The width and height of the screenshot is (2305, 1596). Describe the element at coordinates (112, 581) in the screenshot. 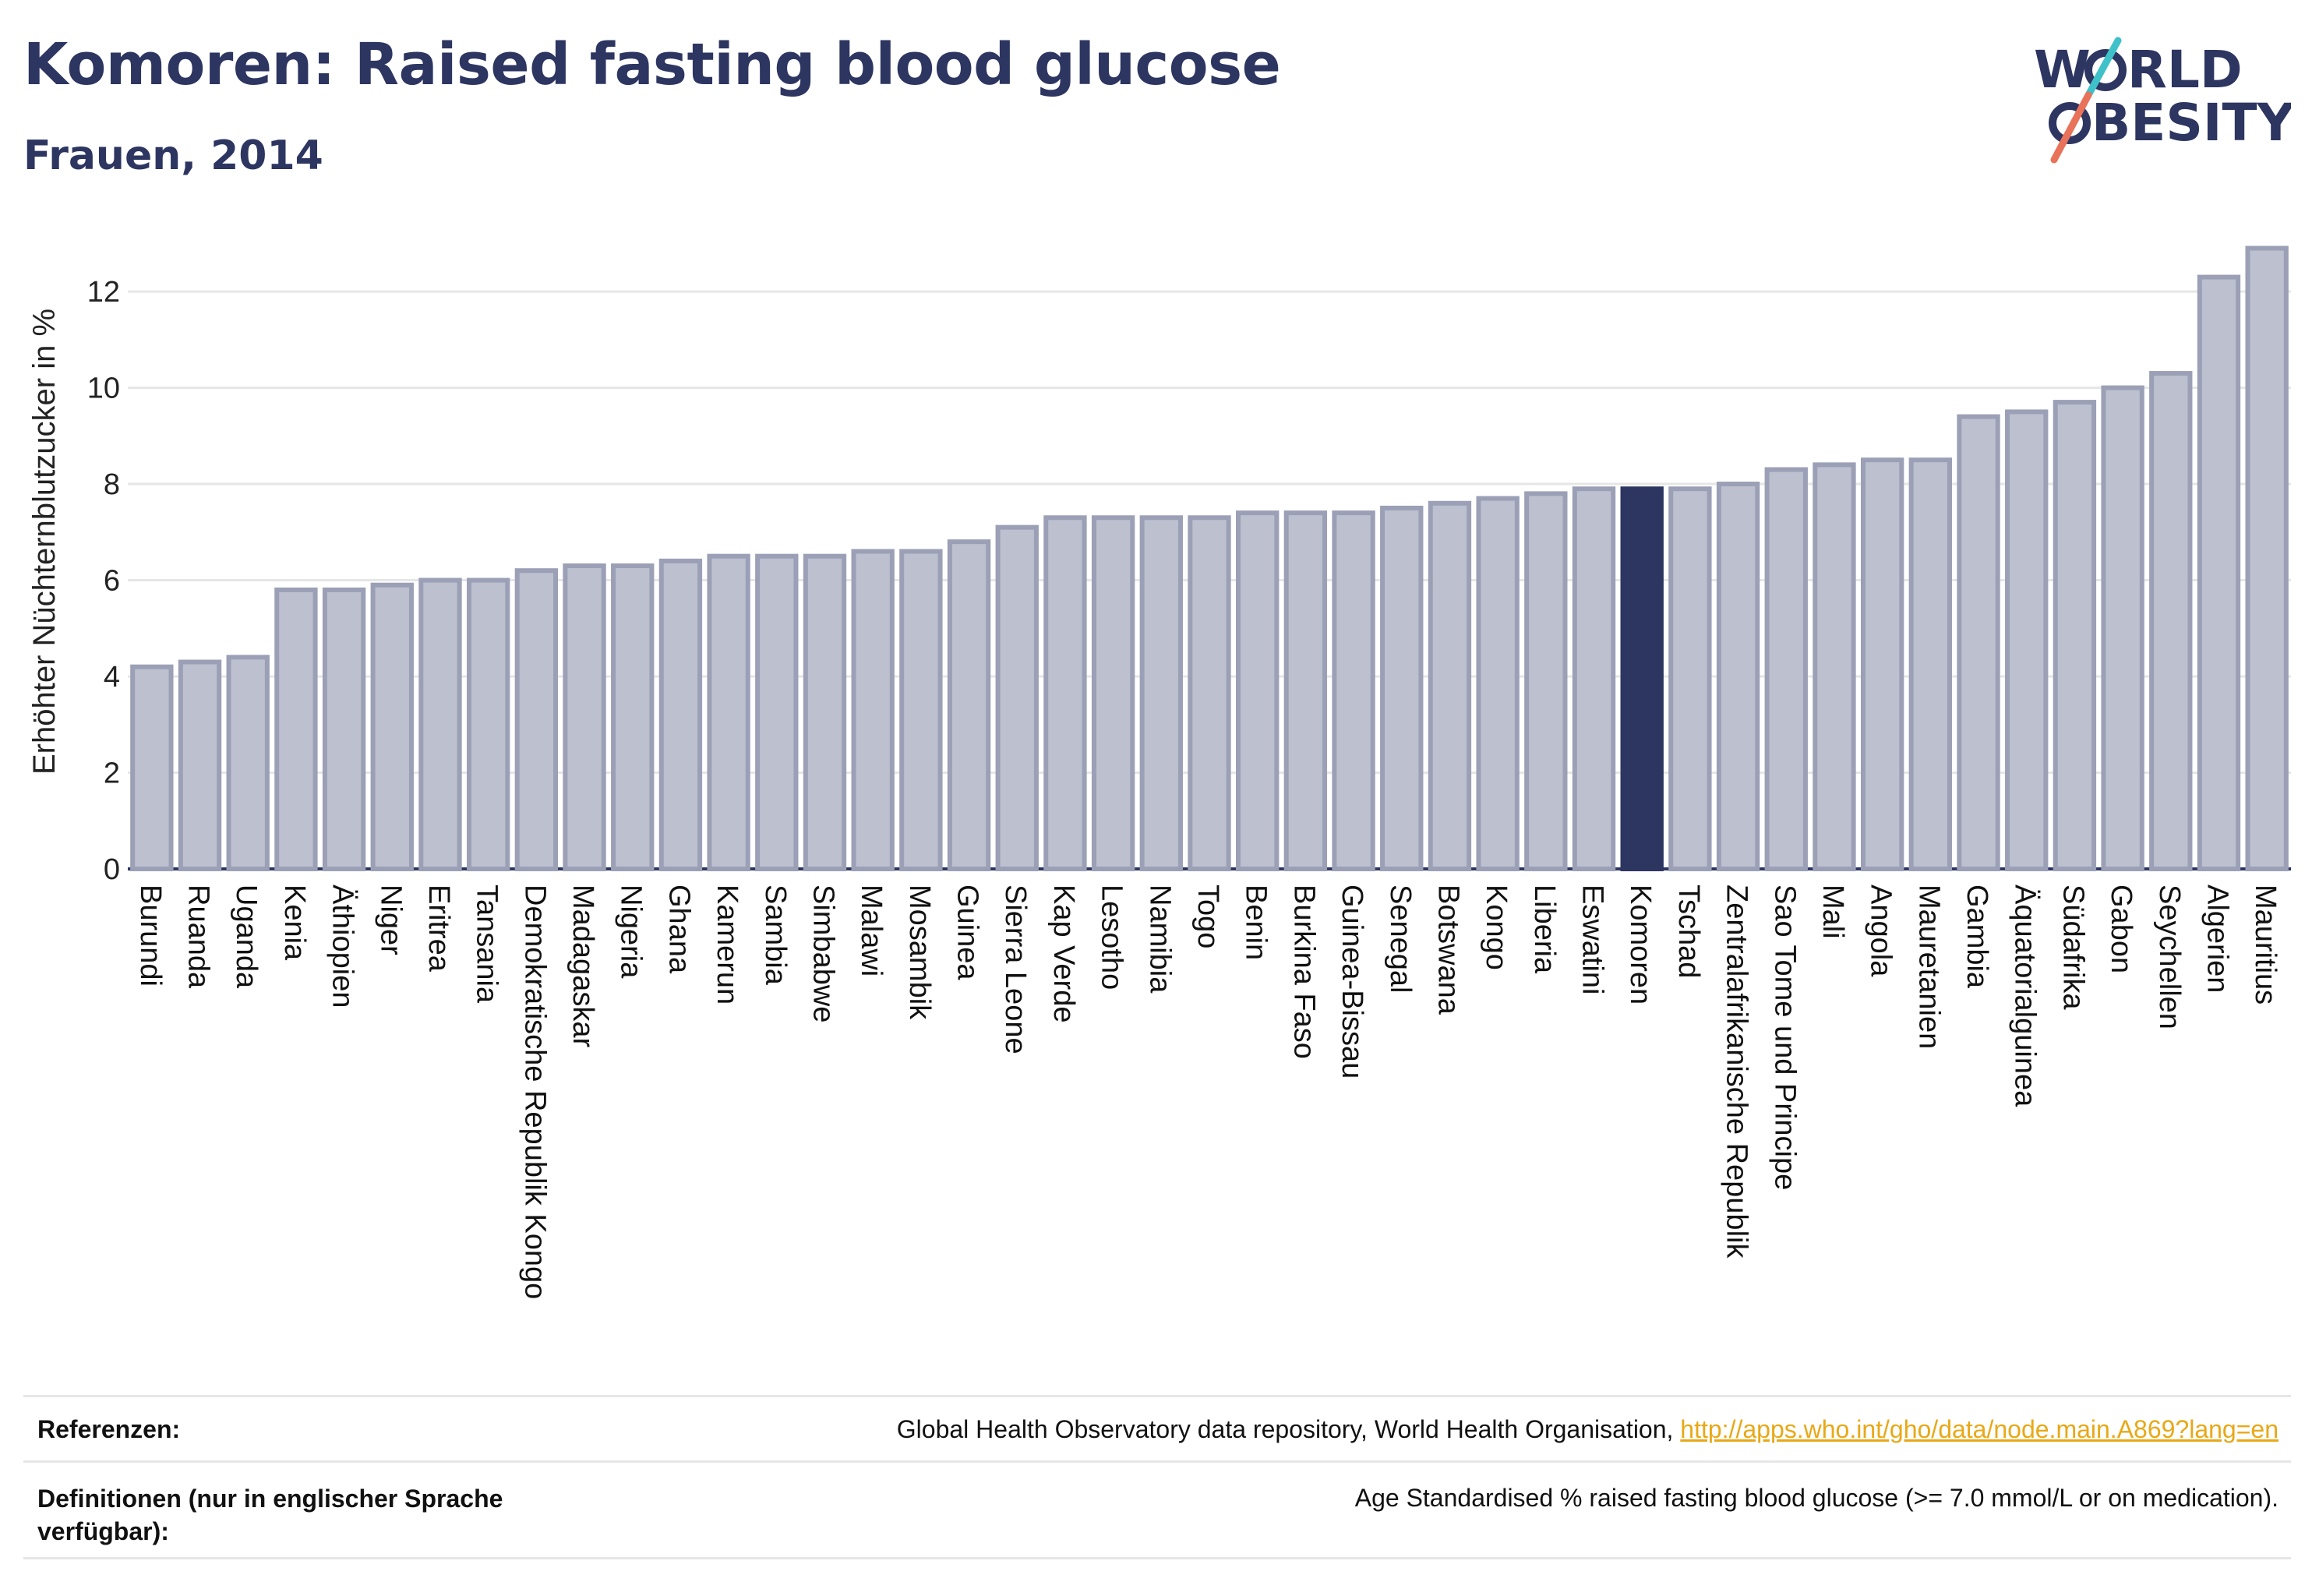

I see `y-tick-label: 6` at that location.